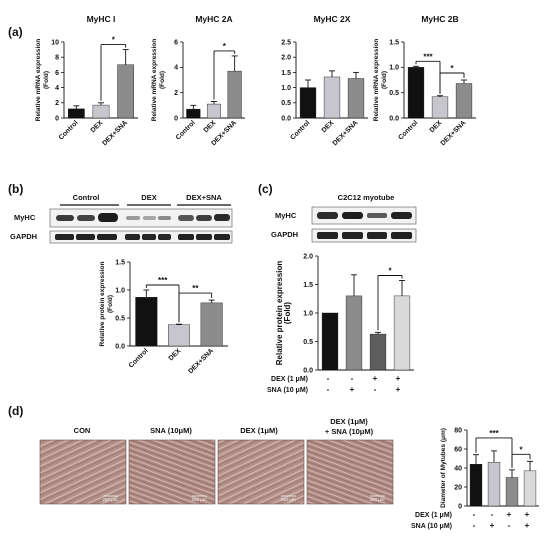 The height and width of the screenshot is (538, 550). Describe the element at coordinates (86, 197) in the screenshot. I see `blot-b-group-control: Control` at that location.